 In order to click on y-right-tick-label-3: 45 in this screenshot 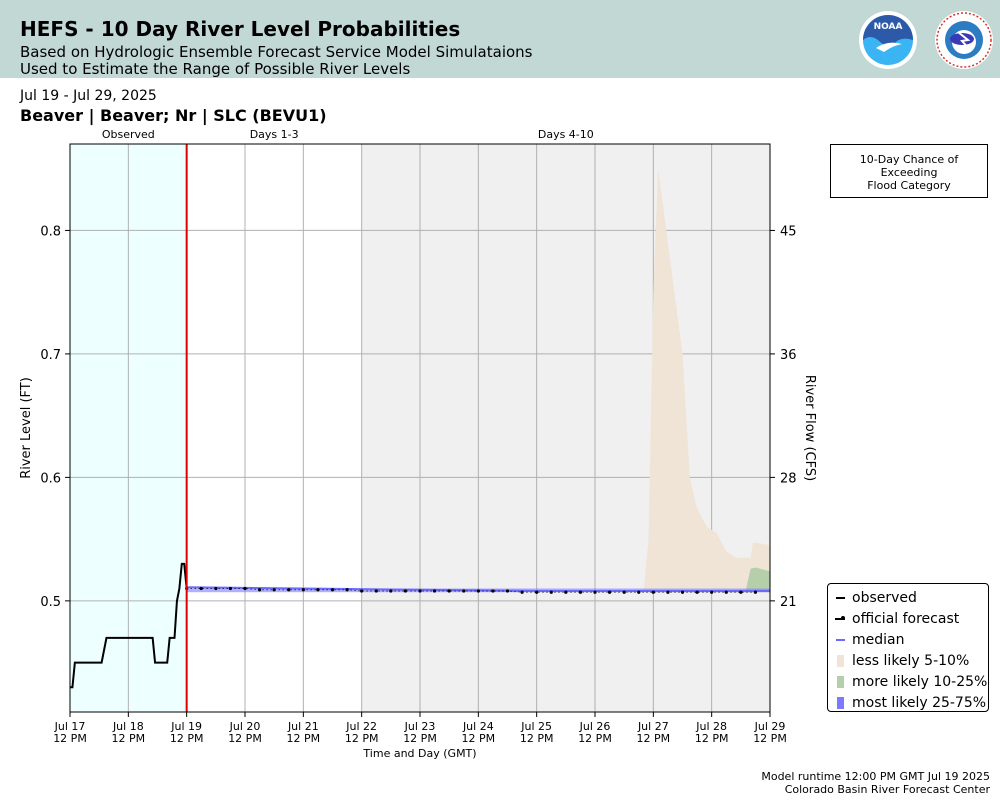, I will do `click(788, 231)`.